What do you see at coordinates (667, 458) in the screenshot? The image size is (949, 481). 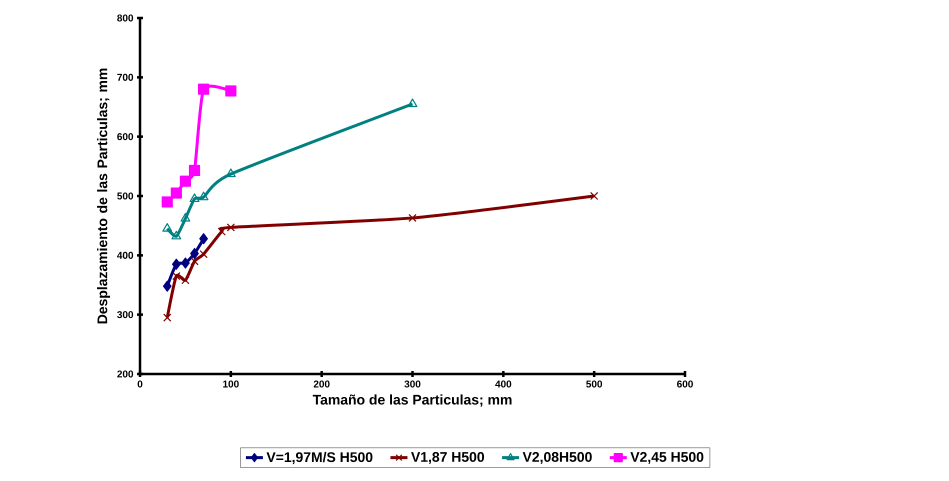 I see `legend-label: V2,45 H500` at bounding box center [667, 458].